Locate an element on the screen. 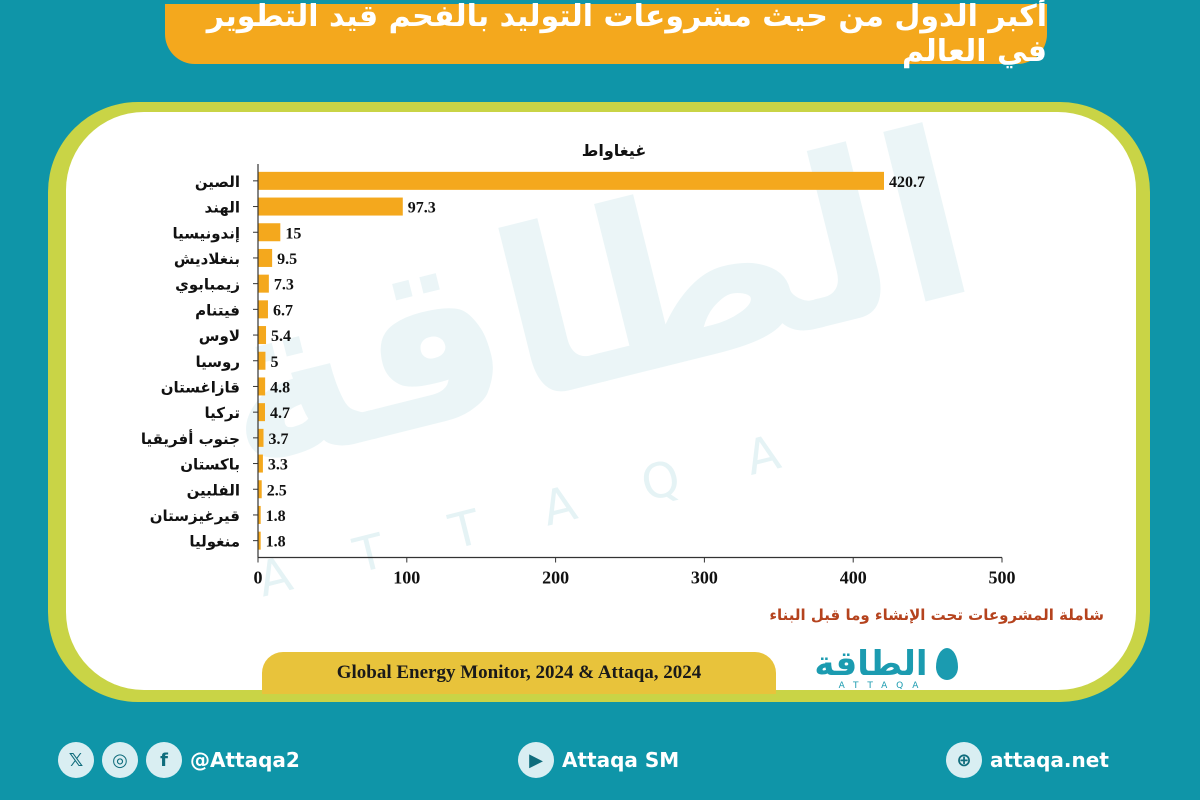 The width and height of the screenshot is (1200, 800). category-label: تركيا is located at coordinates (222, 413).